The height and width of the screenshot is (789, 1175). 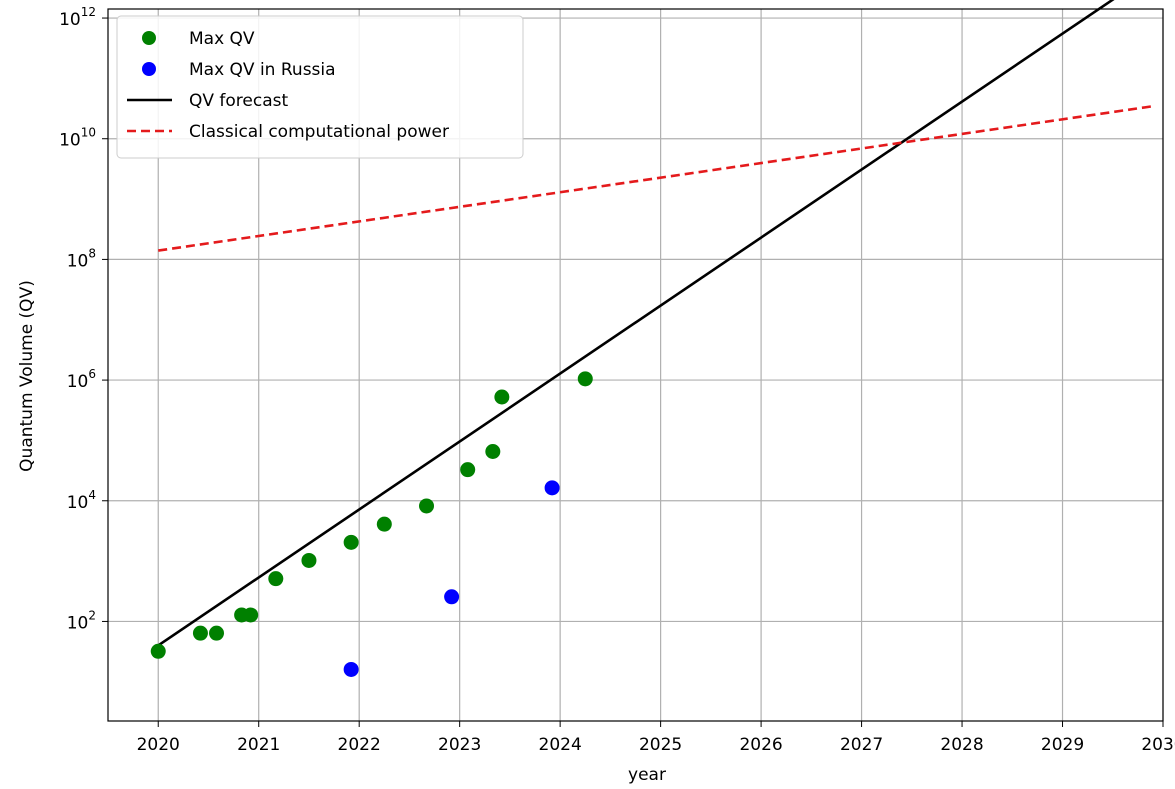 I want to click on legend-label: Max QV in Russia, so click(x=262, y=70).